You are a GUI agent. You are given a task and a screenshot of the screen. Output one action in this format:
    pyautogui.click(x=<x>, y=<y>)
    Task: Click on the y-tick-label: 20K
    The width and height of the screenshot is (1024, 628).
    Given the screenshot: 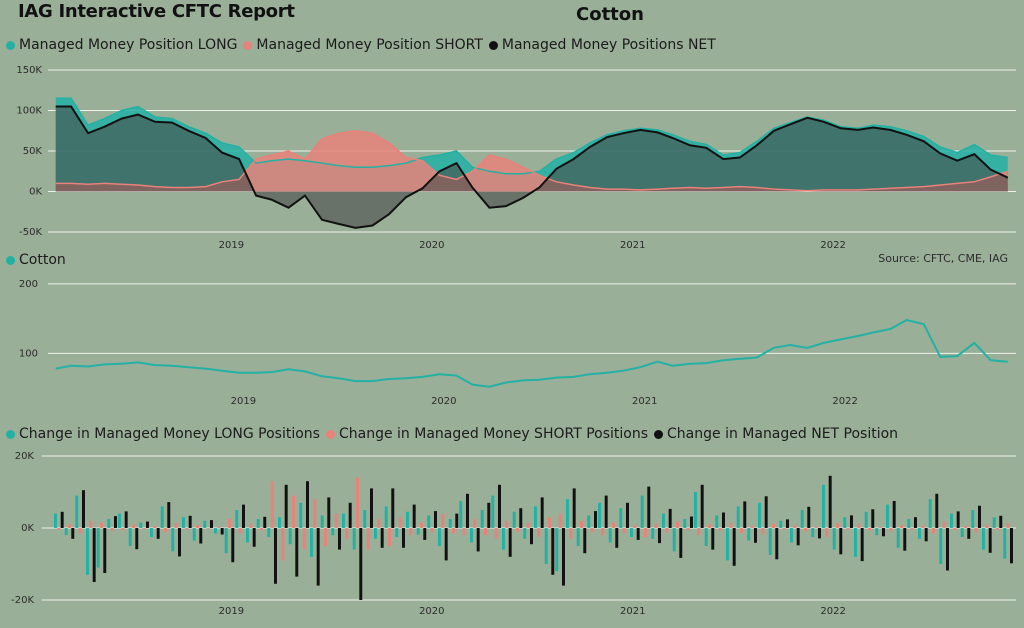 What is the action you would take?
    pyautogui.click(x=25, y=456)
    